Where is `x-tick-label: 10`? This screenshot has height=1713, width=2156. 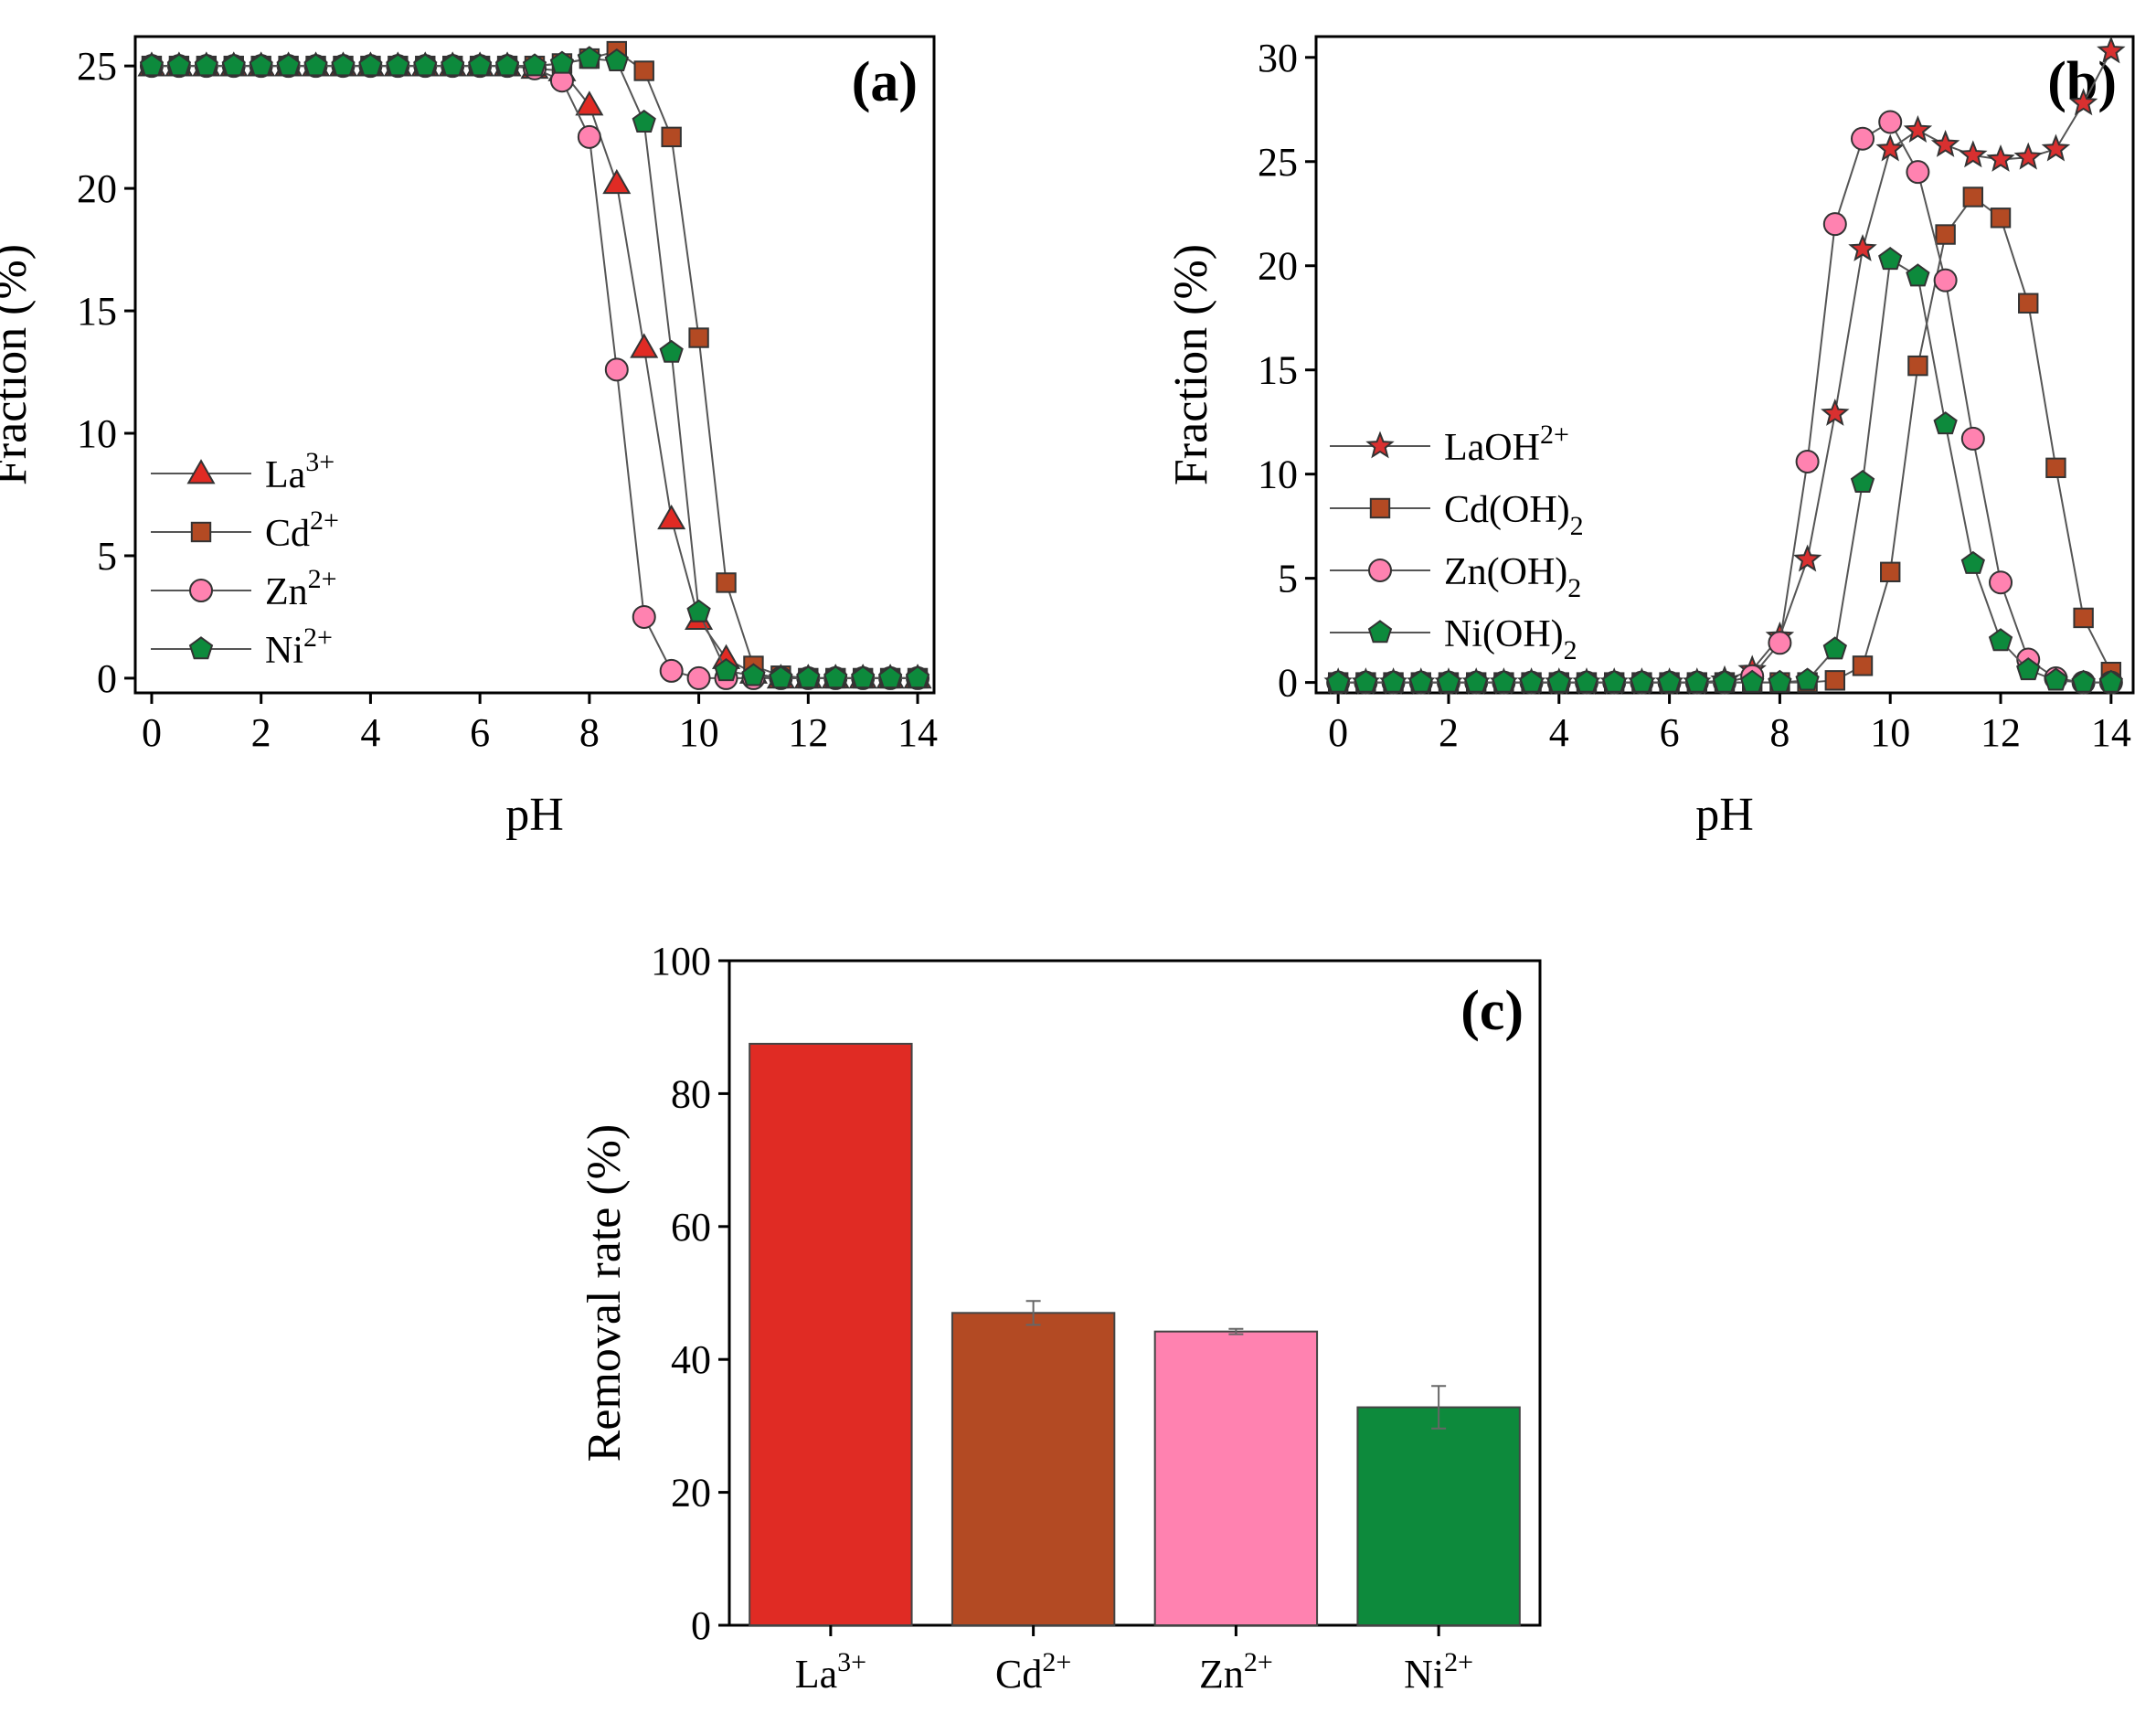 x-tick-label: 10 is located at coordinates (1890, 733).